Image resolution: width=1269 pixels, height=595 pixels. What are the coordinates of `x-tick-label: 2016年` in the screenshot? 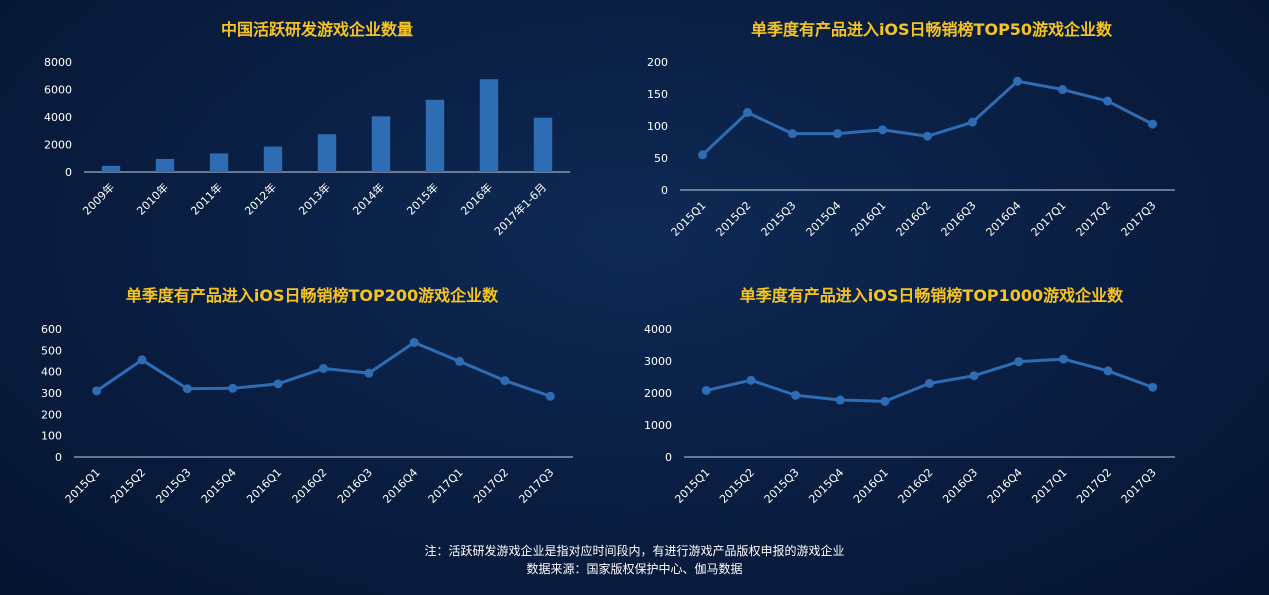 It's located at (476, 198).